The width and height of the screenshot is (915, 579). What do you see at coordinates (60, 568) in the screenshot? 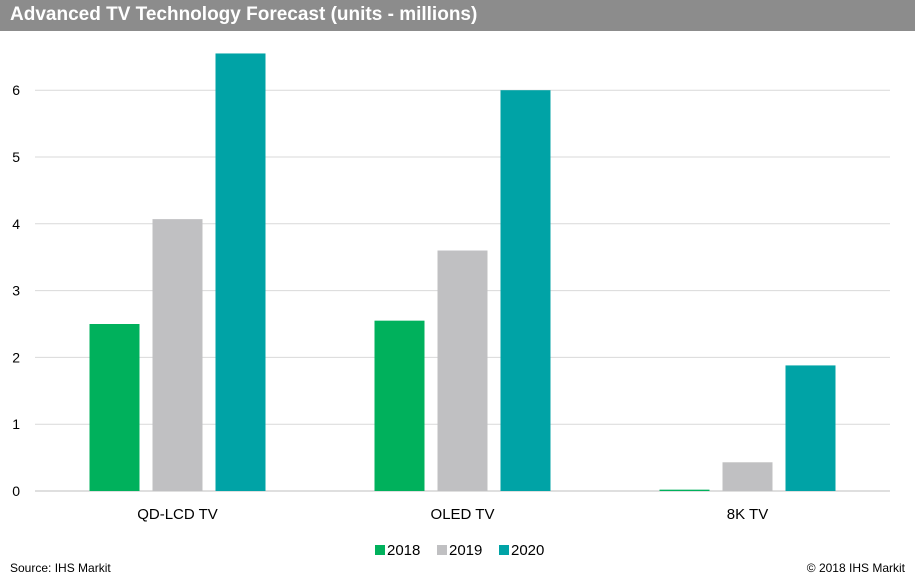
I see `source-note: Source: IHS Markit` at bounding box center [60, 568].